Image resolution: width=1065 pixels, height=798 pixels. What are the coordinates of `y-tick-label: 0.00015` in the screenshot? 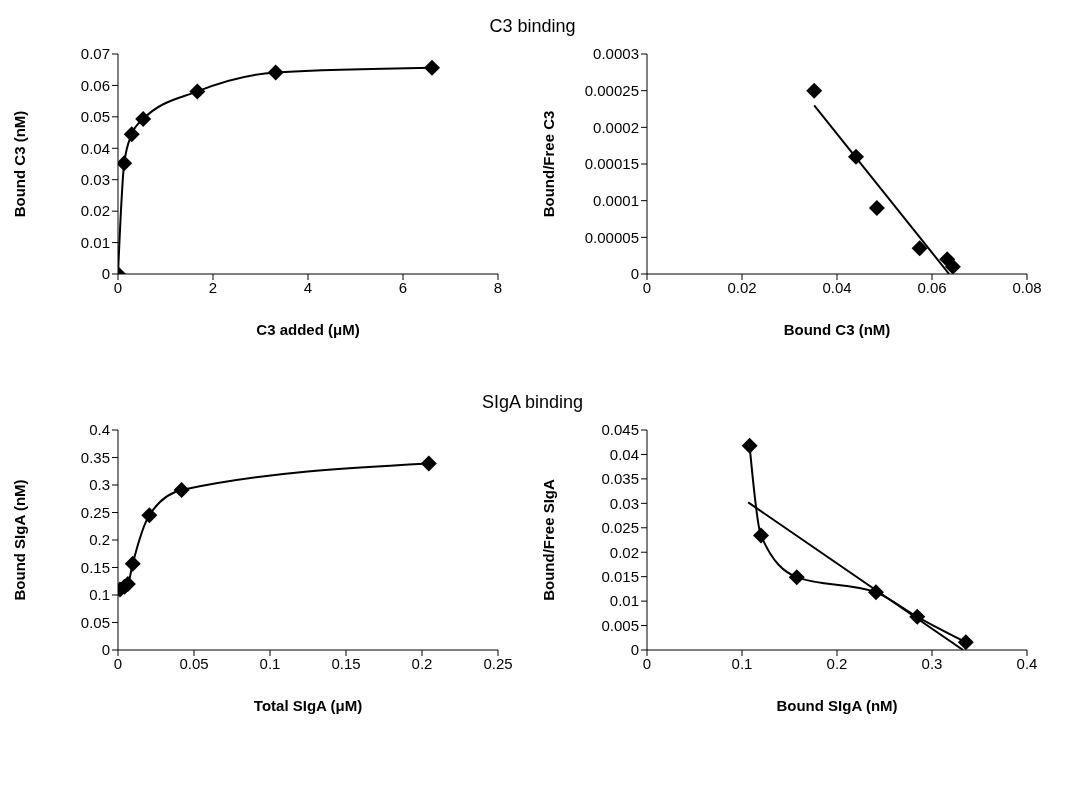 It's located at (611, 164).